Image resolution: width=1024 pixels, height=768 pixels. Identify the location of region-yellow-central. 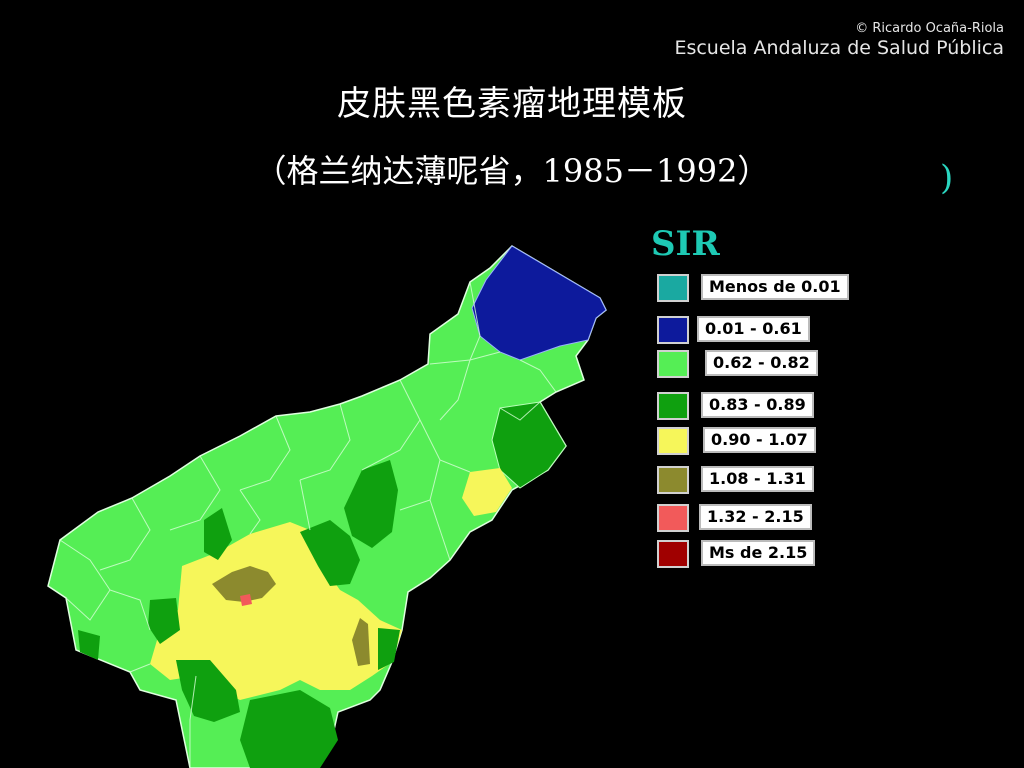
(276, 611).